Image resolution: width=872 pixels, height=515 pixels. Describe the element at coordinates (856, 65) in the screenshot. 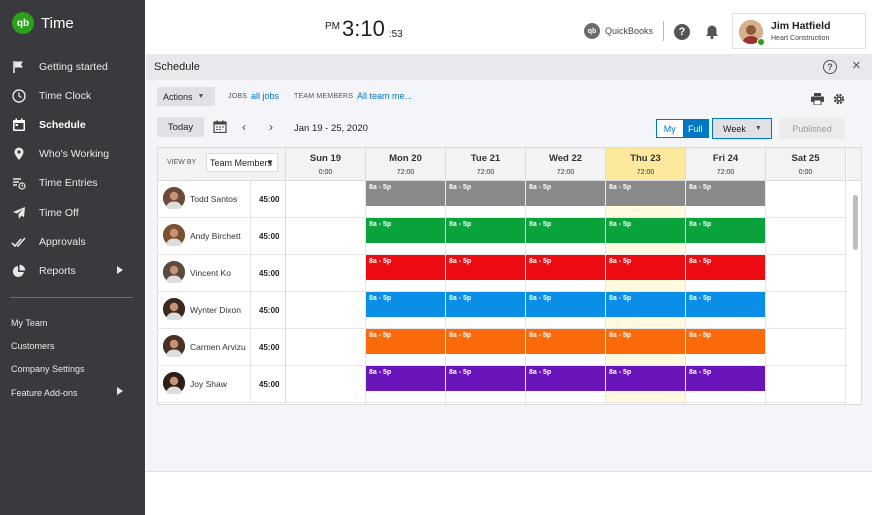

I see `close-icon: ×` at that location.